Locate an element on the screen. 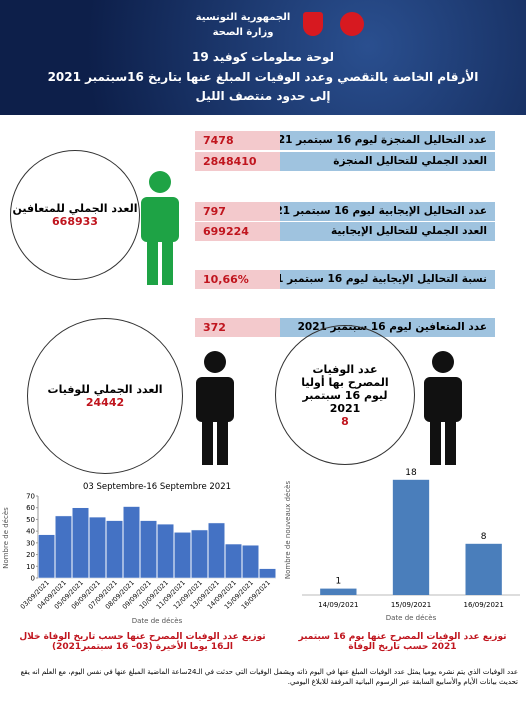  stat-label: العدد الجملي للتحاليل الإيجابية is located at coordinates (387, 231).